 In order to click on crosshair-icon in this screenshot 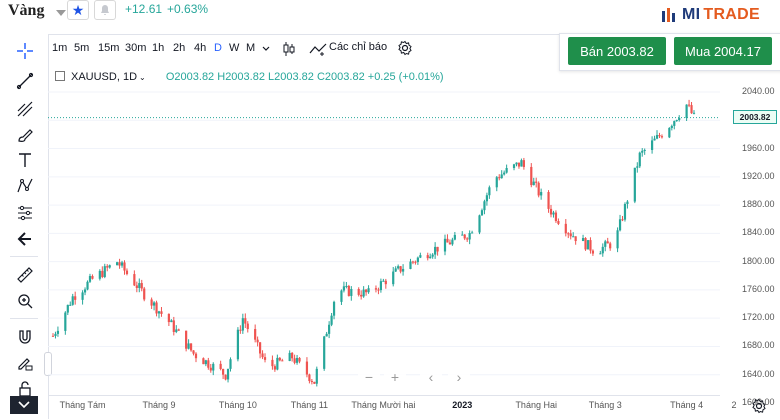, I will do `click(25, 51)`.